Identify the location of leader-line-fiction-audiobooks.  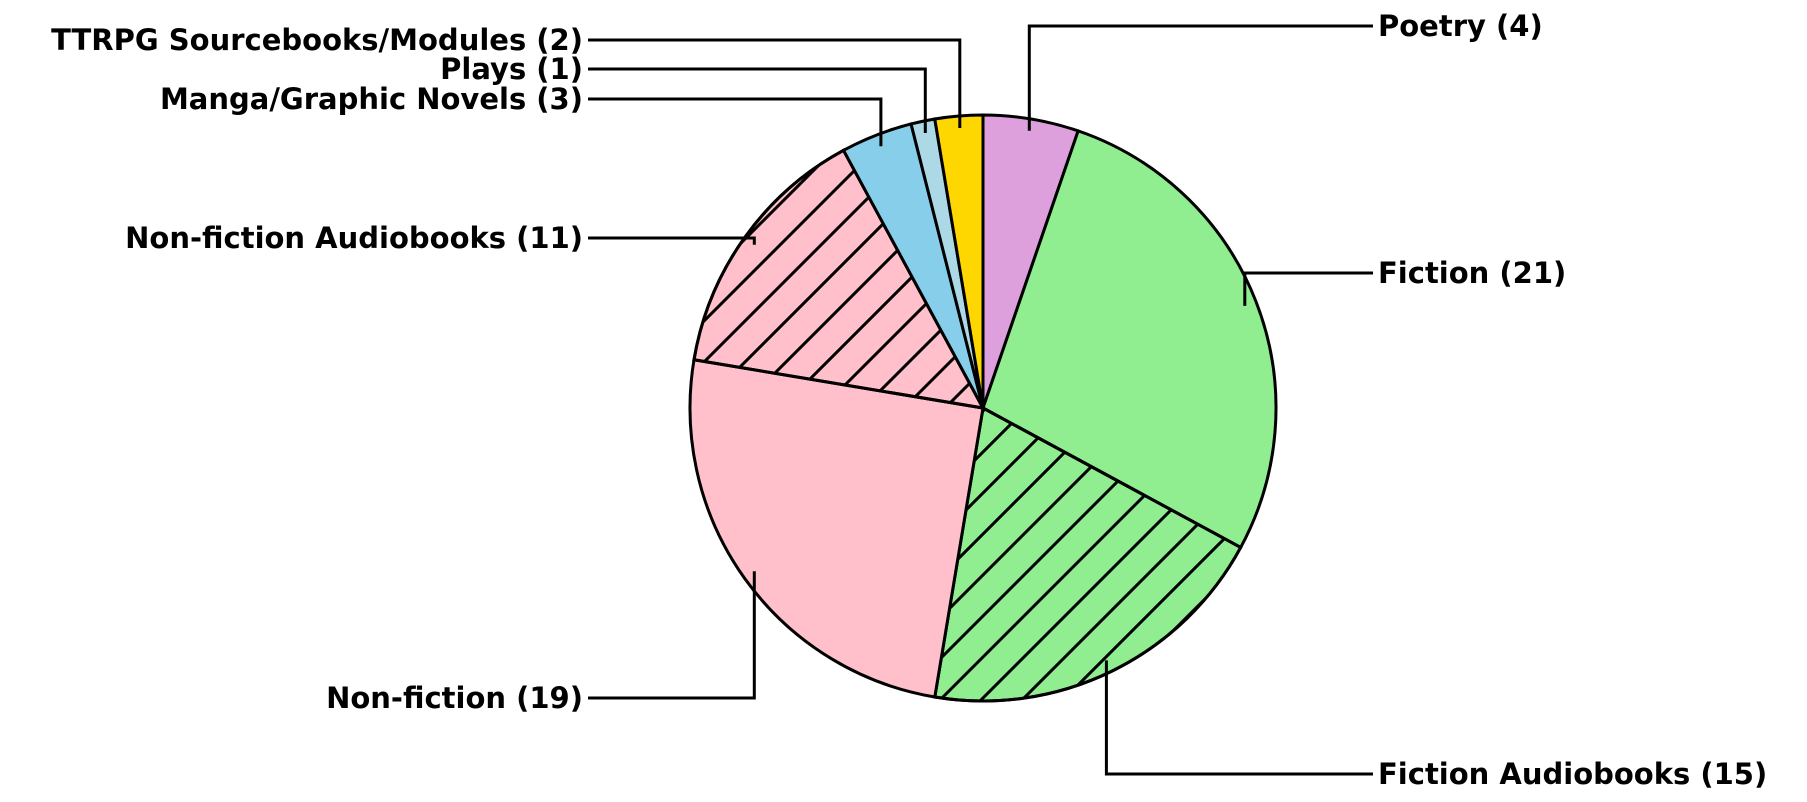
(1238, 718).